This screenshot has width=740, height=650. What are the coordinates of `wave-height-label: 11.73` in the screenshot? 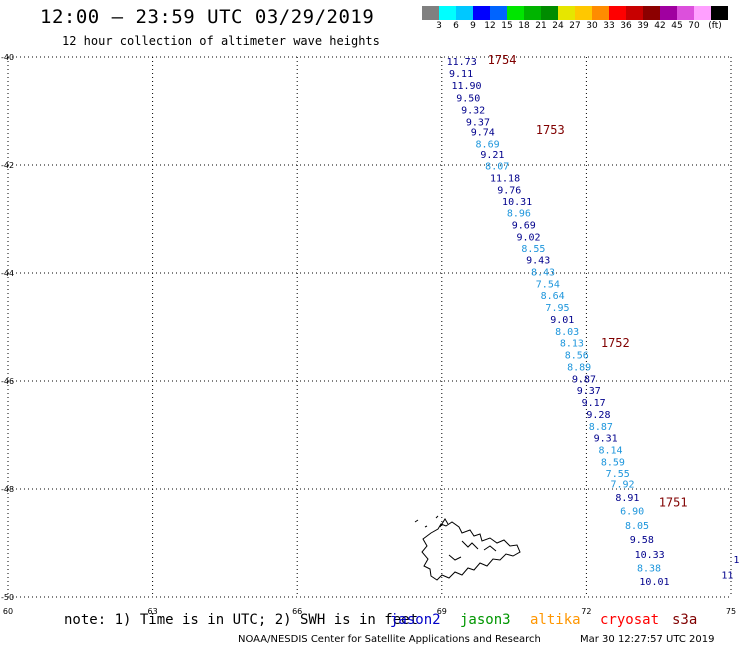 It's located at (462, 62).